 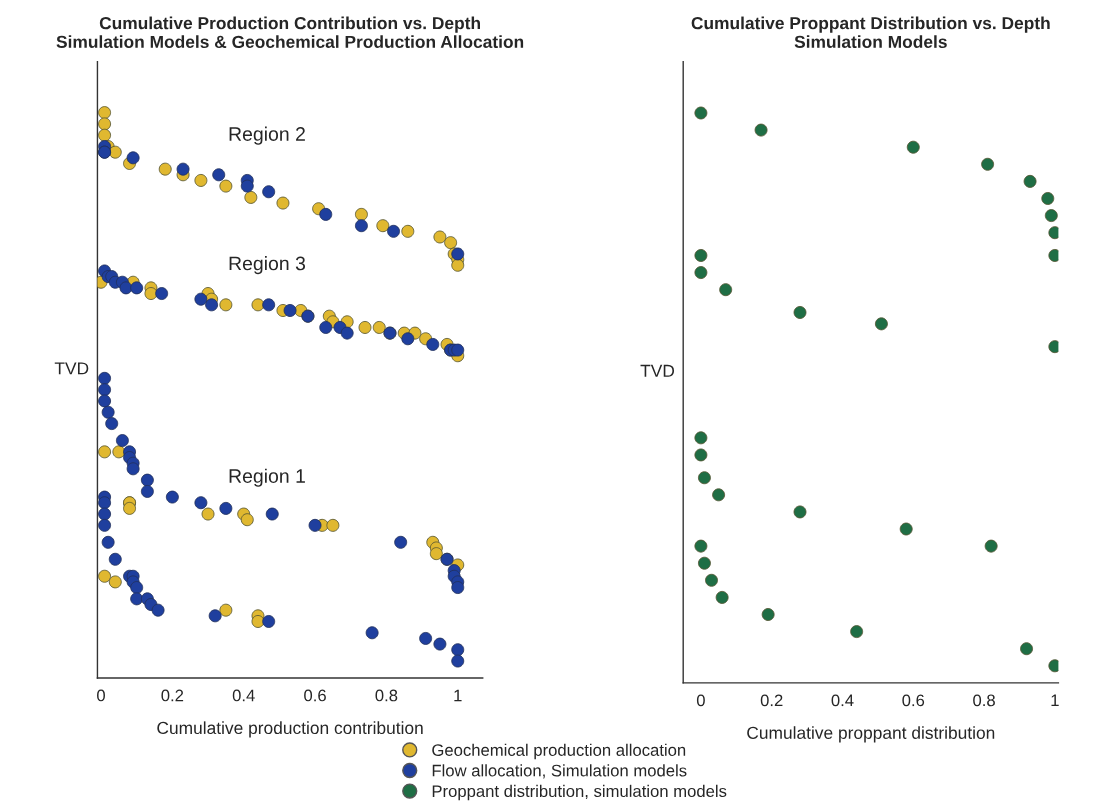 I want to click on legend-label: Flow allocation, Simulation models, so click(x=559, y=771).